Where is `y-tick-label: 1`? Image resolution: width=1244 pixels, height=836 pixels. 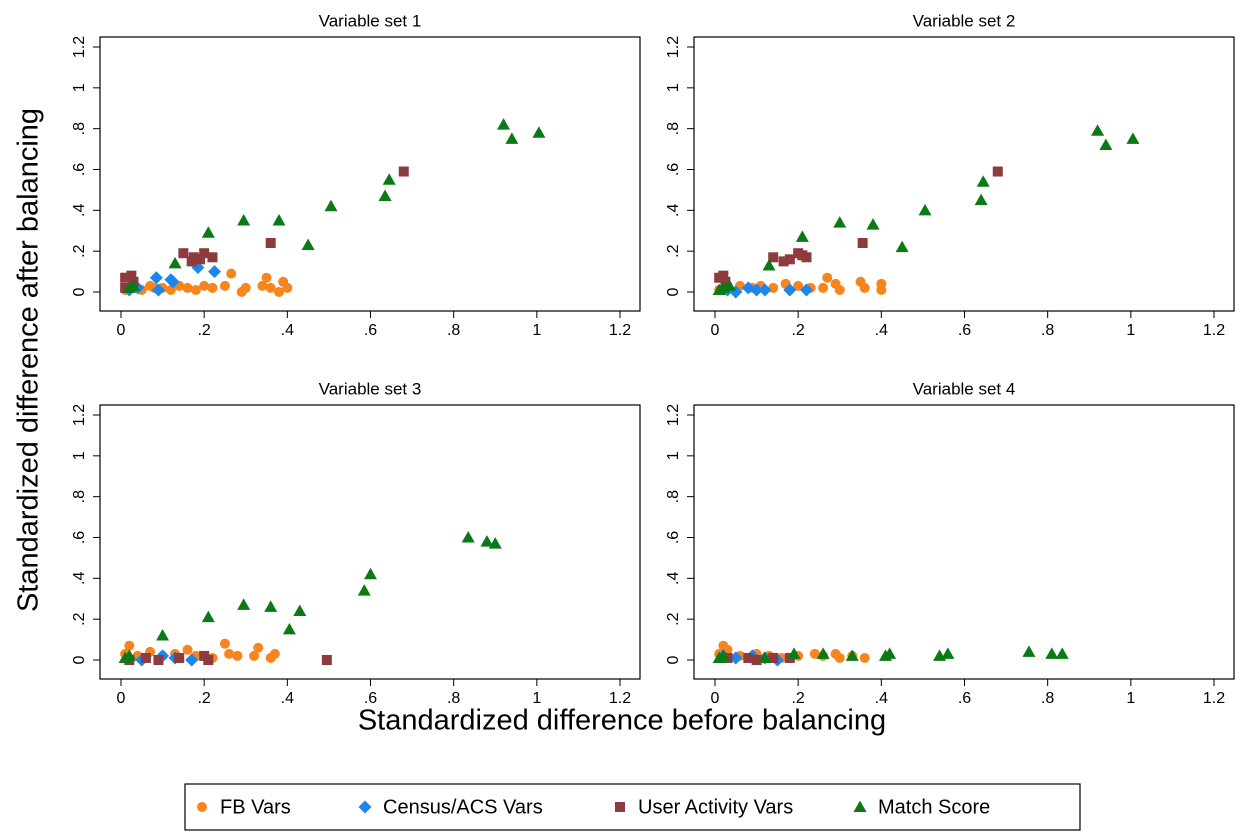
y-tick-label: 1 is located at coordinates (673, 87).